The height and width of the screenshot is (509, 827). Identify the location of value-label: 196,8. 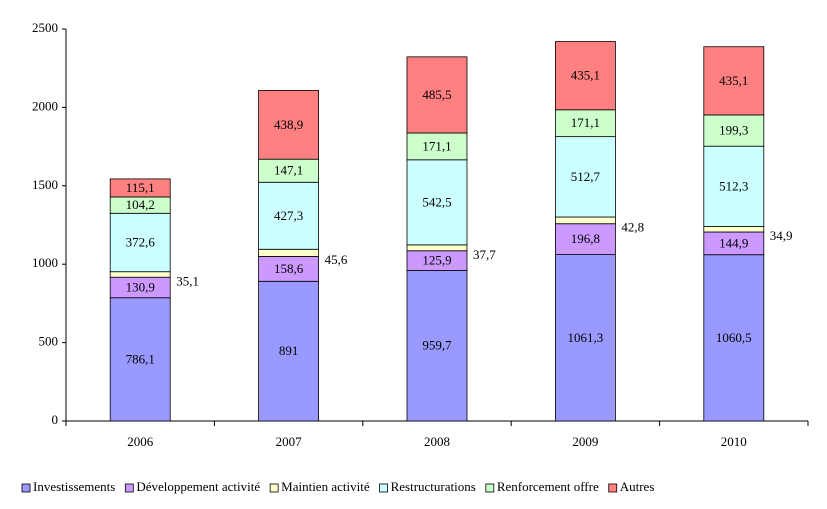
(585, 238).